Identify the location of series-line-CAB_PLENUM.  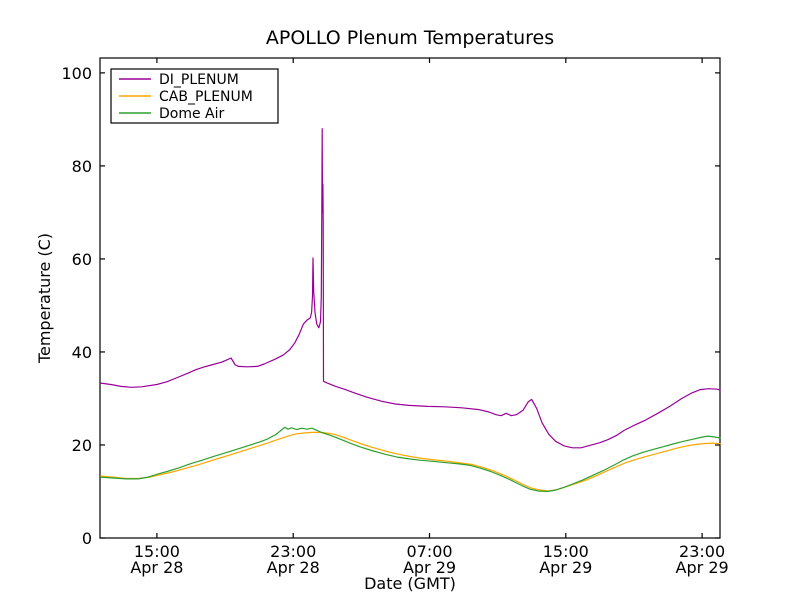
(410, 461).